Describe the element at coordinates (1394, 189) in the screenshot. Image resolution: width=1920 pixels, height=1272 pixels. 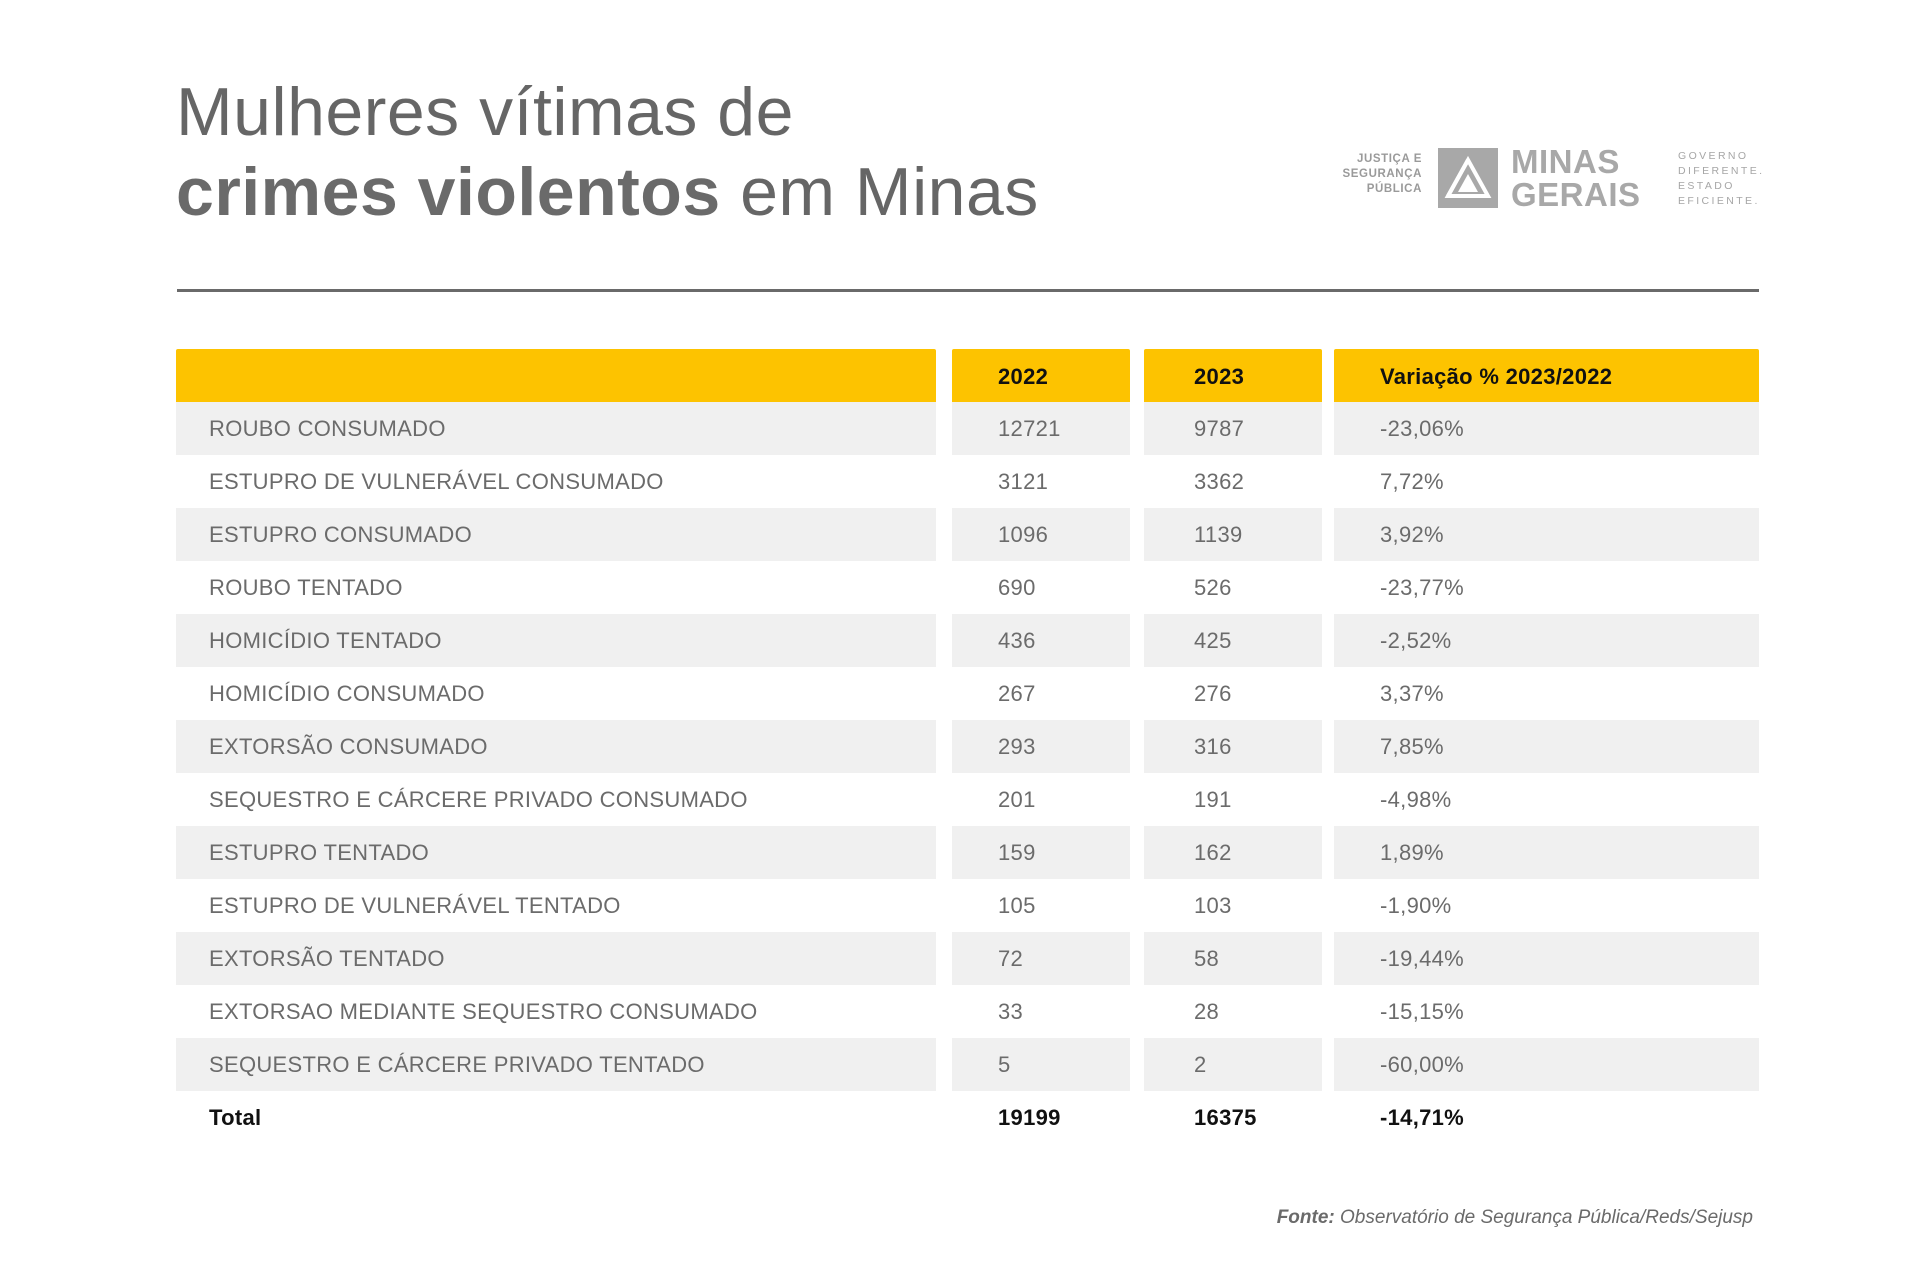
I see `logo-dept-line: PÚBLICA` at that location.